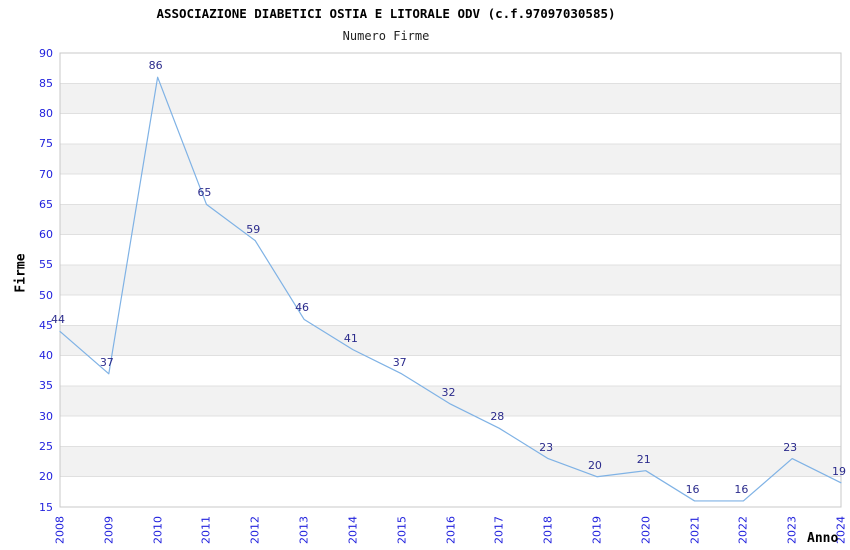  Describe the element at coordinates (204, 193) in the screenshot. I see `data-point-label: 65` at that location.